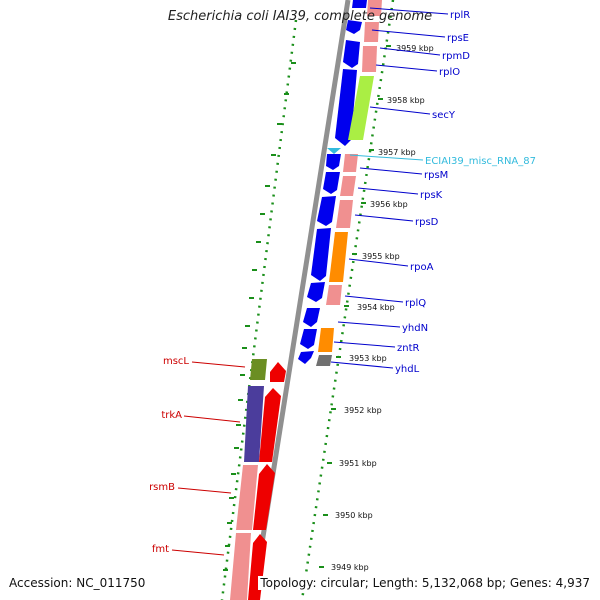 Image resolution: width=600 pixels, height=600 pixels. I want to click on tick-label: 3958 kbp, so click(406, 100).